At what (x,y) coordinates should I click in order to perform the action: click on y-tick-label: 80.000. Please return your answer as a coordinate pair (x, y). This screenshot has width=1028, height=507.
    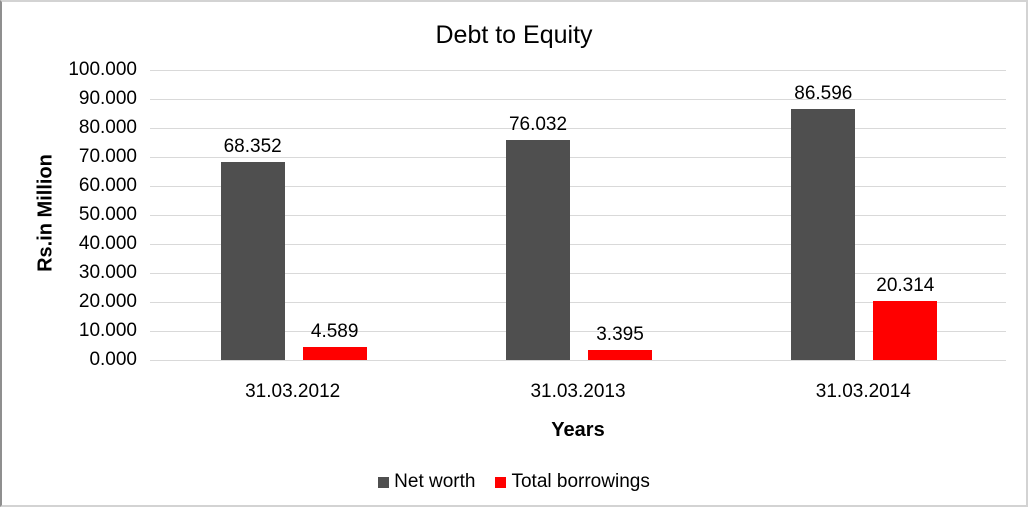
    Looking at the image, I should click on (107, 127).